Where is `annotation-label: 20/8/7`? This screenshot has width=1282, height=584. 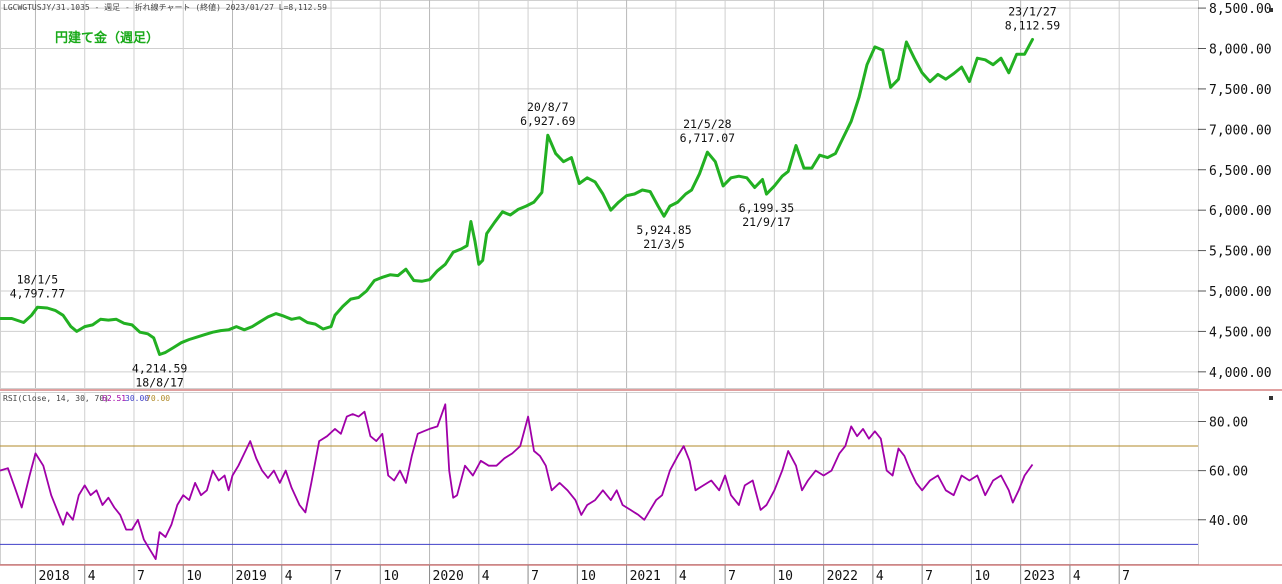 annotation-label: 20/8/7 is located at coordinates (548, 107).